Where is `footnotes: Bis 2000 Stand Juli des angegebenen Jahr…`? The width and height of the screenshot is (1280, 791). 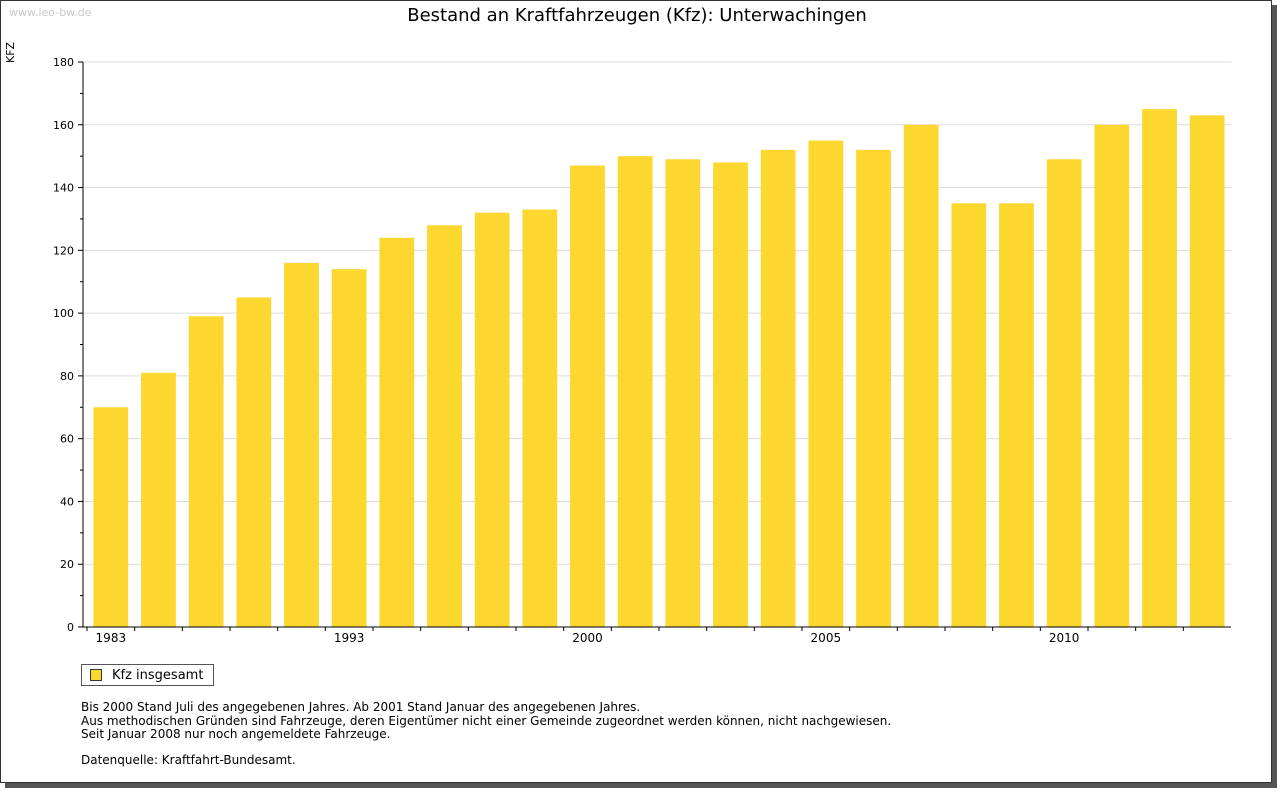 footnotes: Bis 2000 Stand Juli des angegebenen Jahr… is located at coordinates (486, 721).